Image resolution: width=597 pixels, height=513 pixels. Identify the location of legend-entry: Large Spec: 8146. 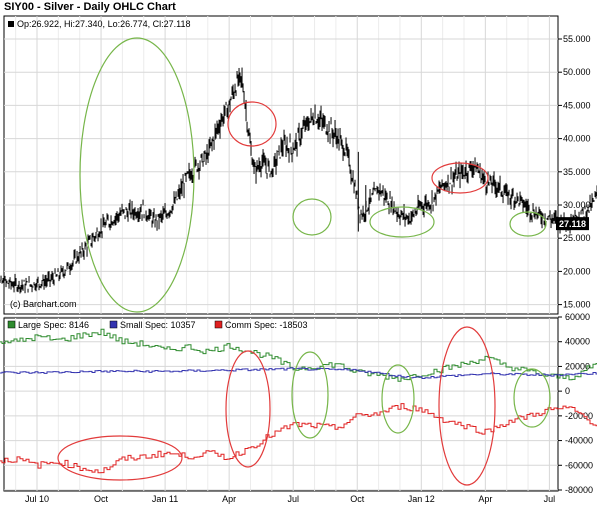
(53, 325).